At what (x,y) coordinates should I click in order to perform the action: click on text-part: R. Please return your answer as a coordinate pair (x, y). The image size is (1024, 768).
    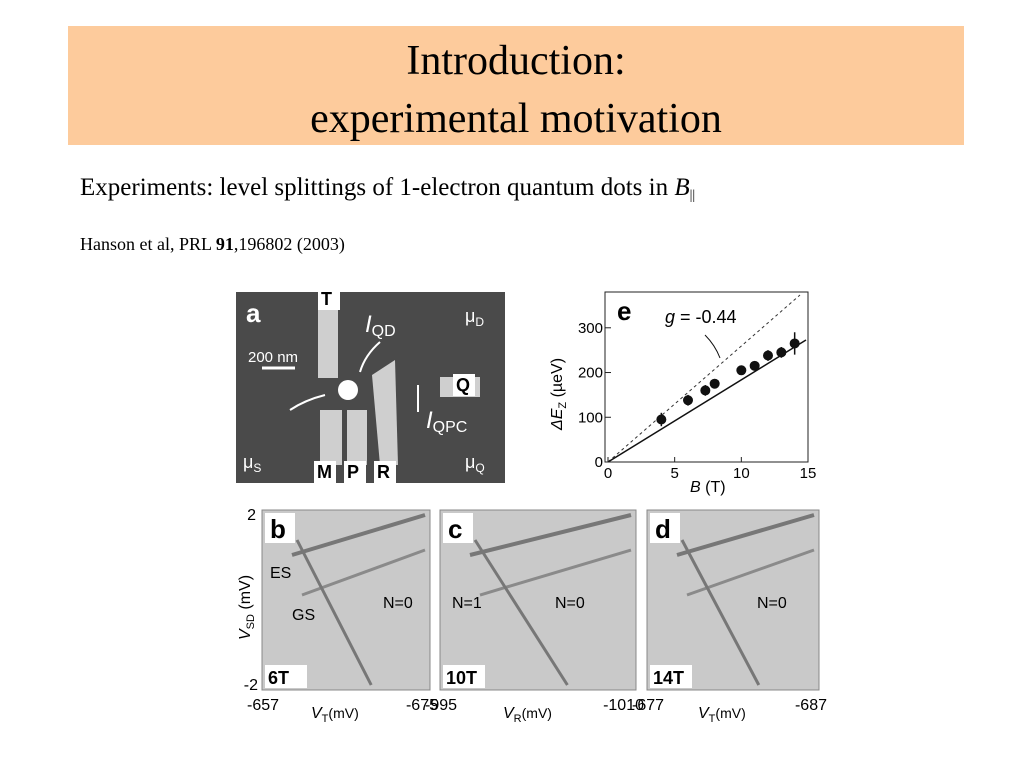
    Looking at the image, I should click on (383, 472).